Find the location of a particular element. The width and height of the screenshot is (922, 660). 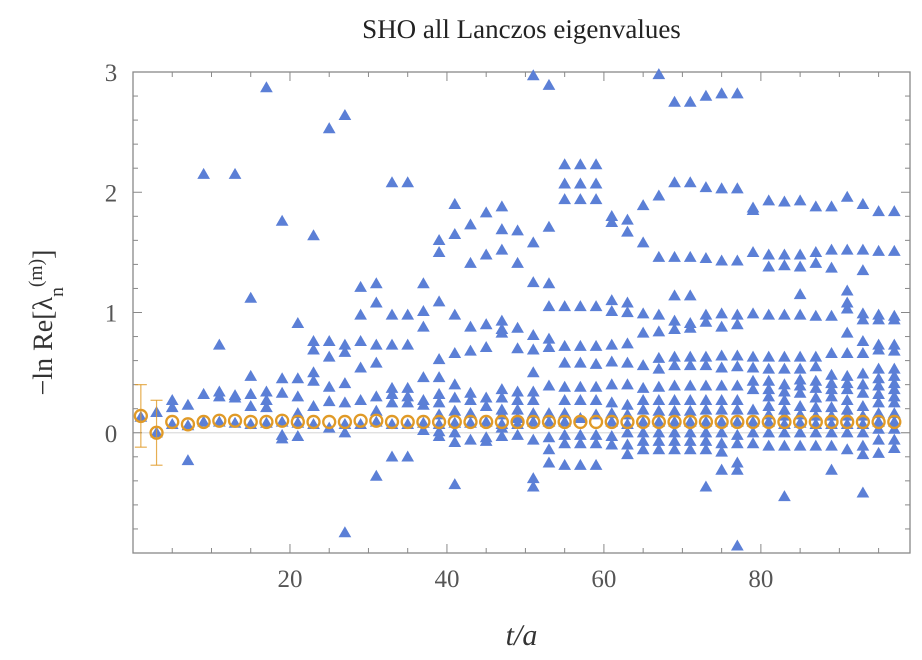

y-tick-label: 3 is located at coordinates (111, 73).